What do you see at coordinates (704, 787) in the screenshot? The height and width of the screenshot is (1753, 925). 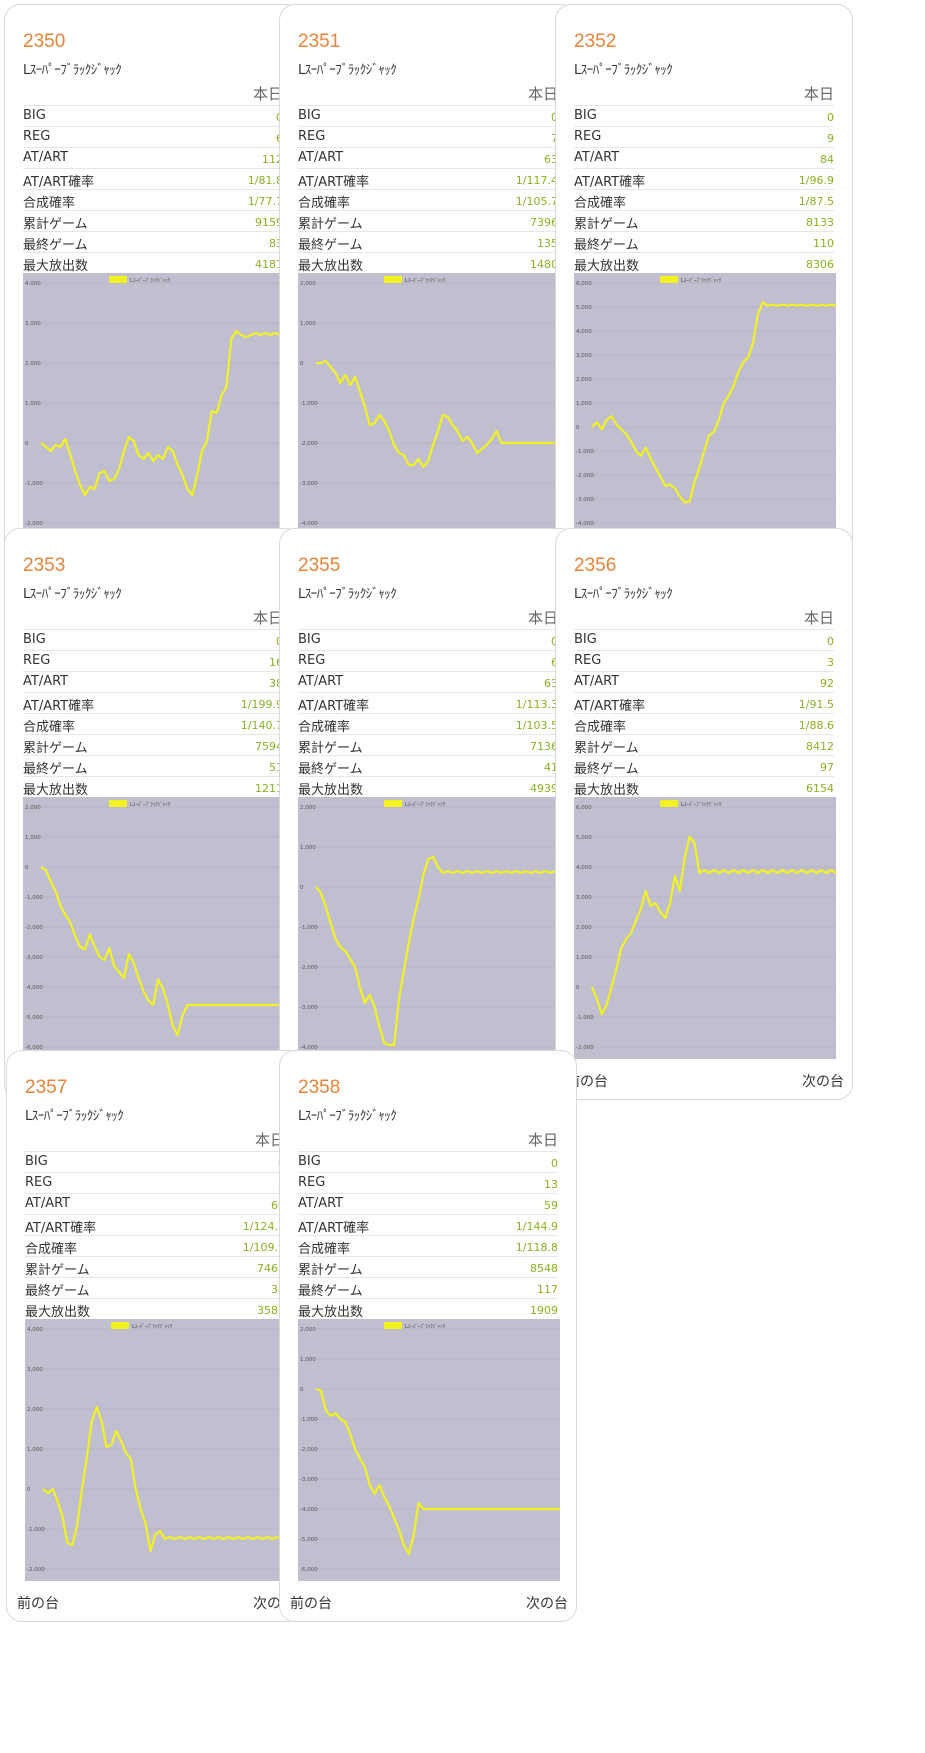 I see `stats-row: 最大放出数 6154` at bounding box center [704, 787].